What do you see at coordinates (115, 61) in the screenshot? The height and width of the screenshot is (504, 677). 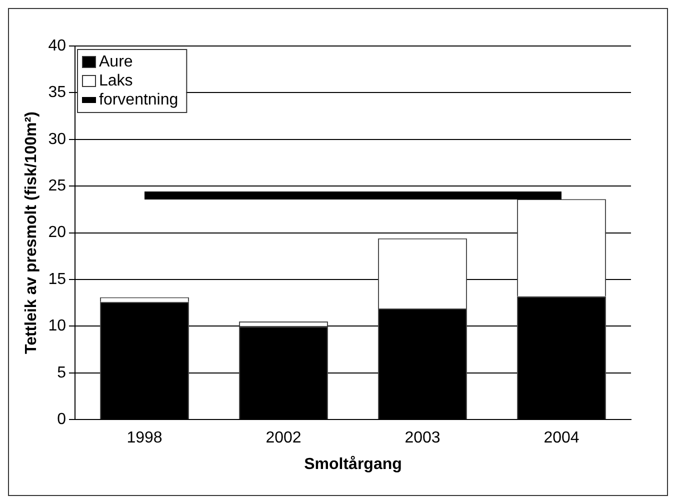 I see `legend-label: Aure` at bounding box center [115, 61].